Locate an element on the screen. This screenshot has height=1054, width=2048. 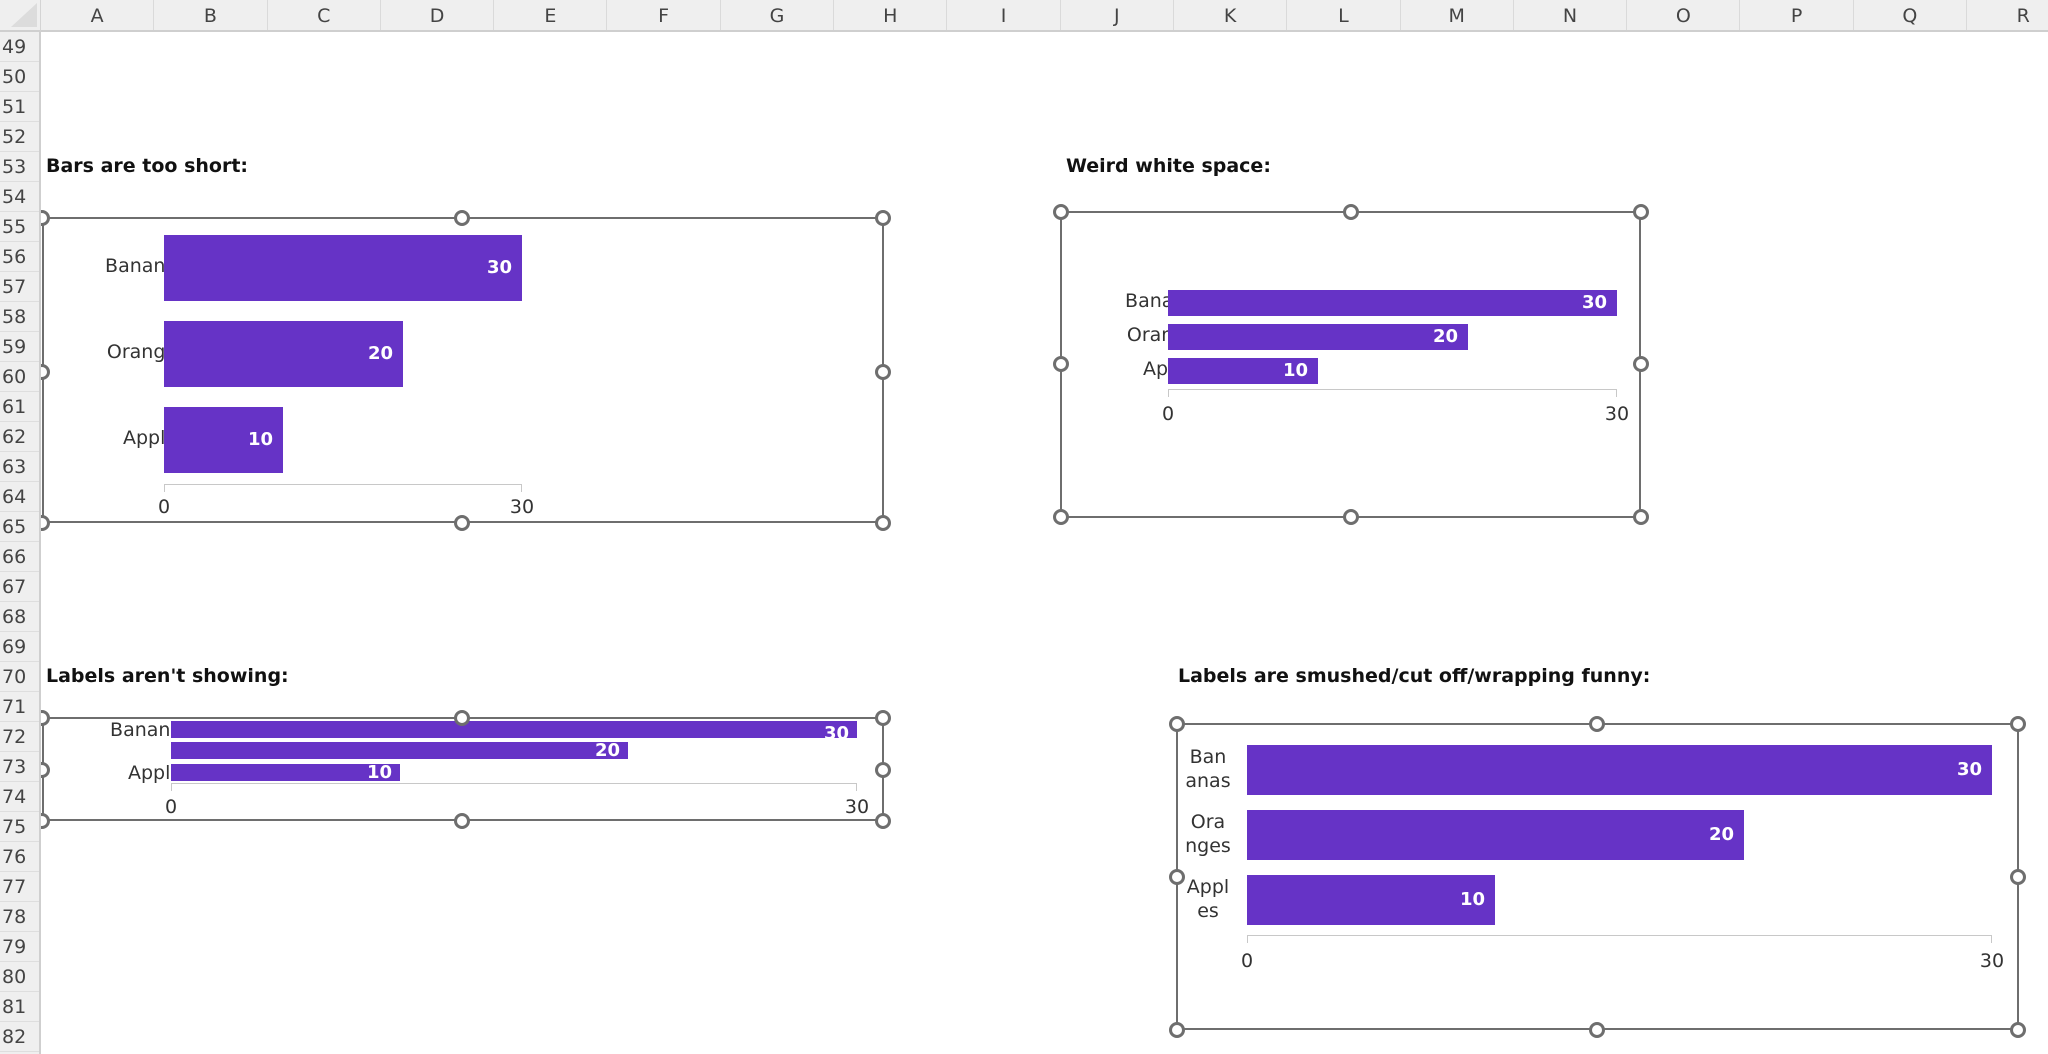
row-header: 80 is located at coordinates (19, 977).